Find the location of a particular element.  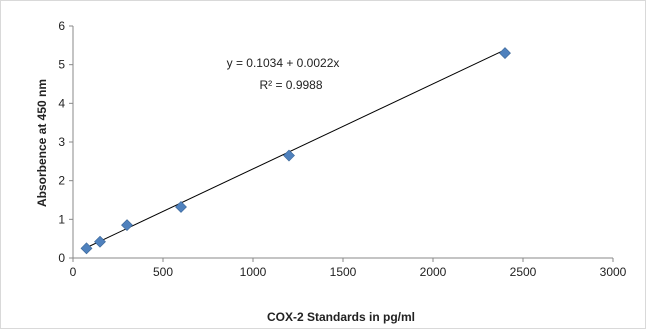

r-squared-label: R² = 0.9988 is located at coordinates (290, 85).